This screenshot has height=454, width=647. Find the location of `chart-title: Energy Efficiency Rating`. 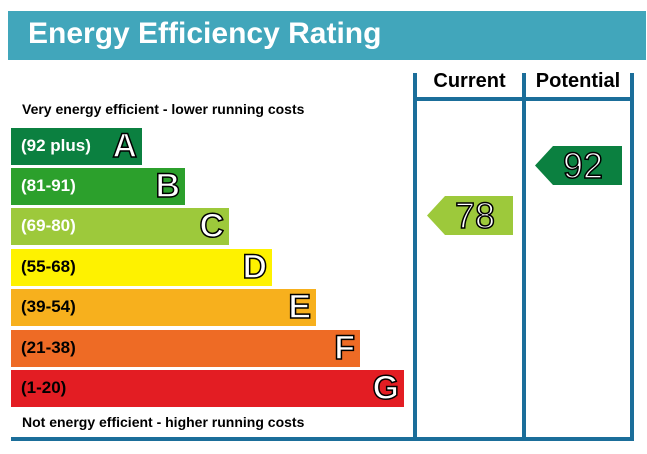

chart-title: Energy Efficiency Rating is located at coordinates (205, 33).